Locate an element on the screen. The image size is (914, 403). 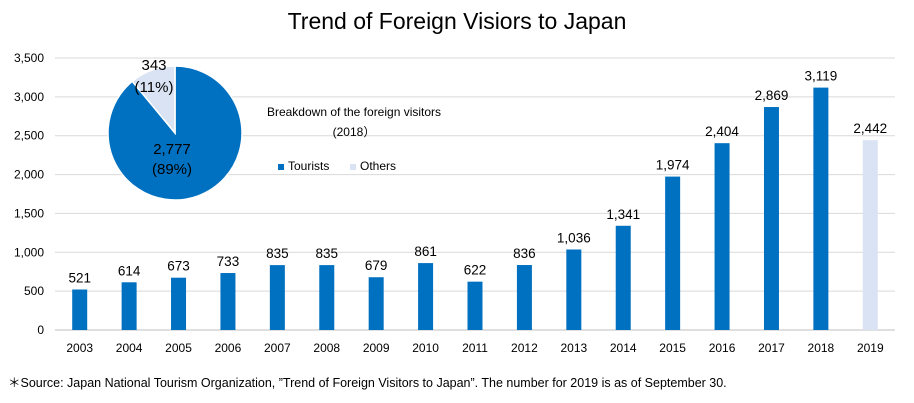
data-label: 679 is located at coordinates (376, 265).